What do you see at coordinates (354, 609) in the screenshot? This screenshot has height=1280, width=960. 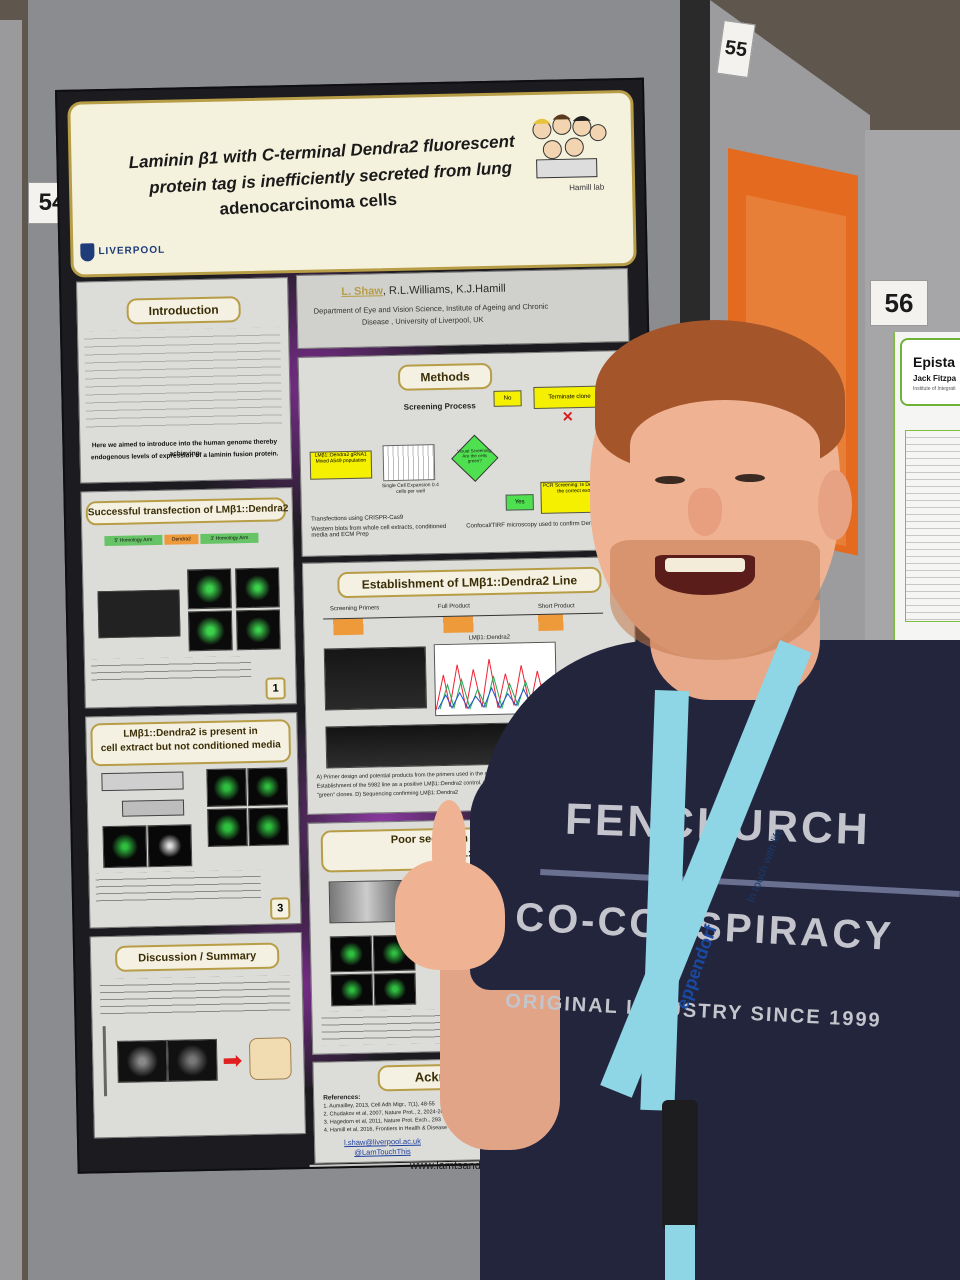 I see `screening-primers-label: Screening Primers` at bounding box center [354, 609].